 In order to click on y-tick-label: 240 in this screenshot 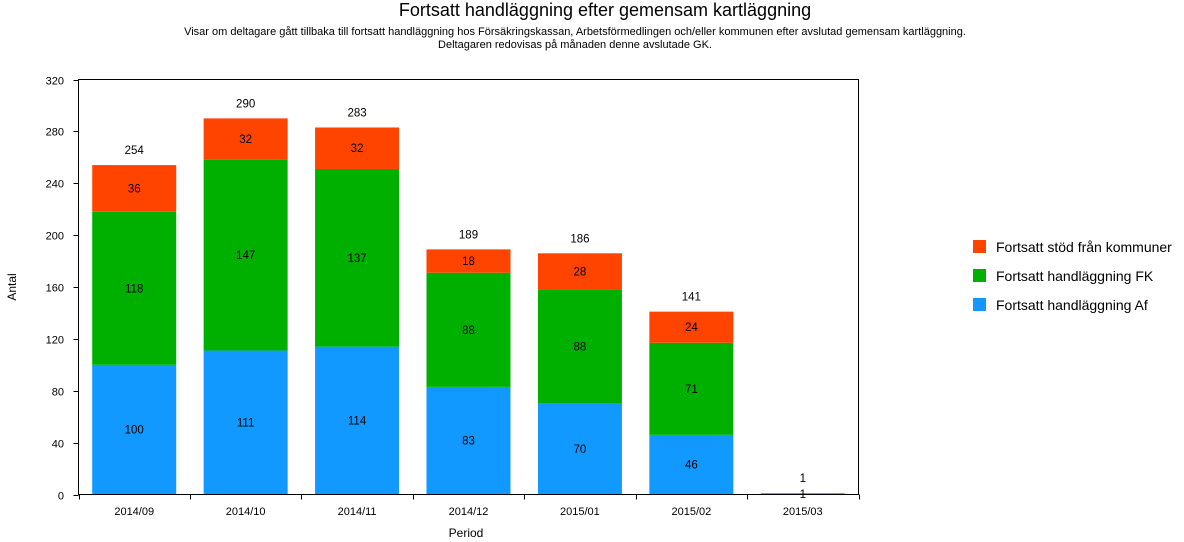, I will do `click(55, 185)`.